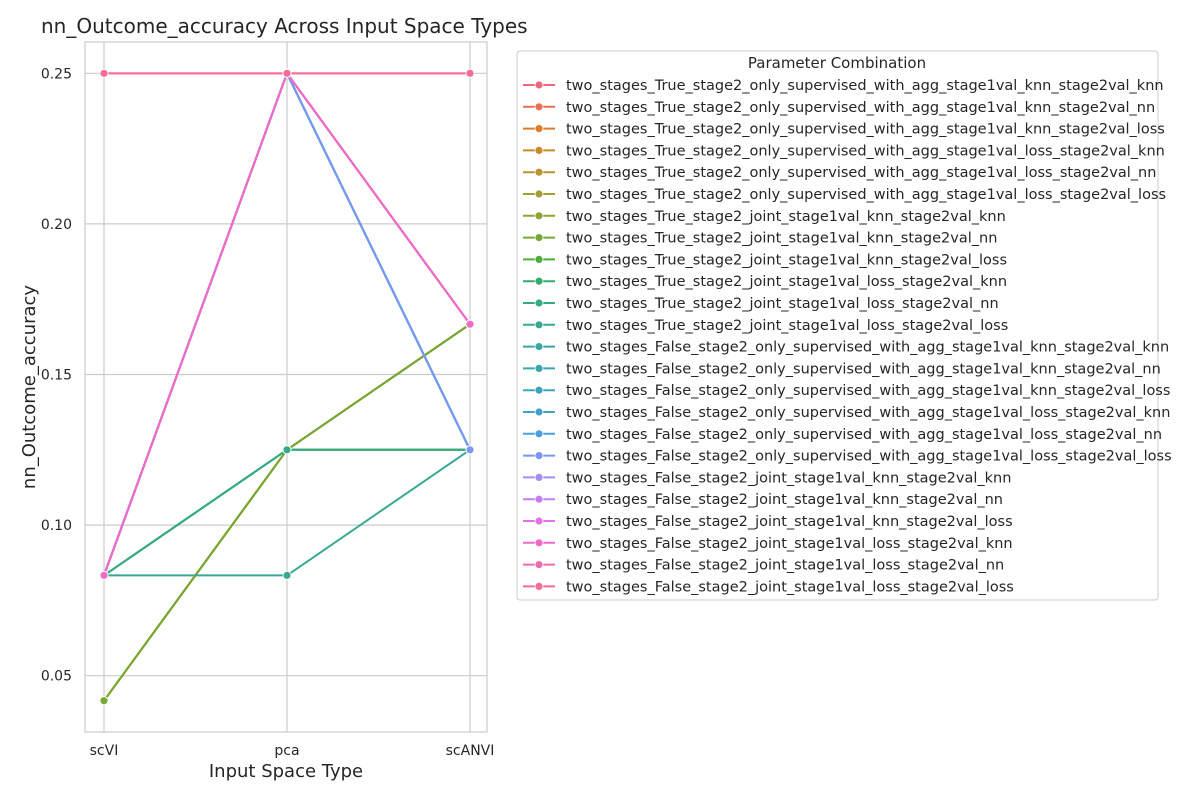  Describe the element at coordinates (56, 225) in the screenshot. I see `y-tick-label: 0.20` at that location.